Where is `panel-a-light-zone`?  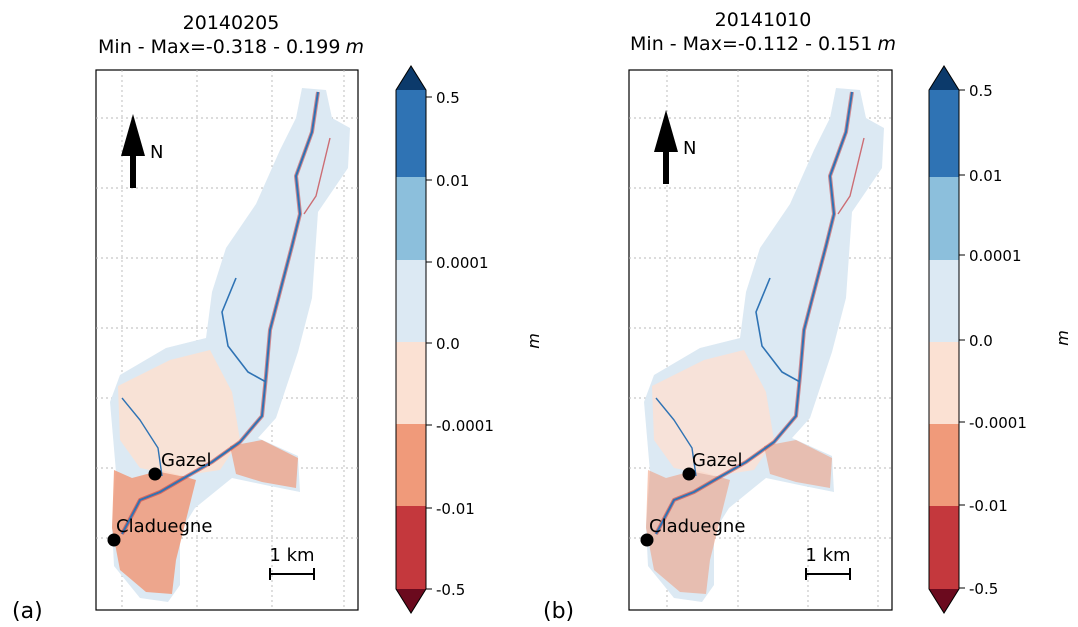
panel-a-light-zone is located at coordinates (179, 413).